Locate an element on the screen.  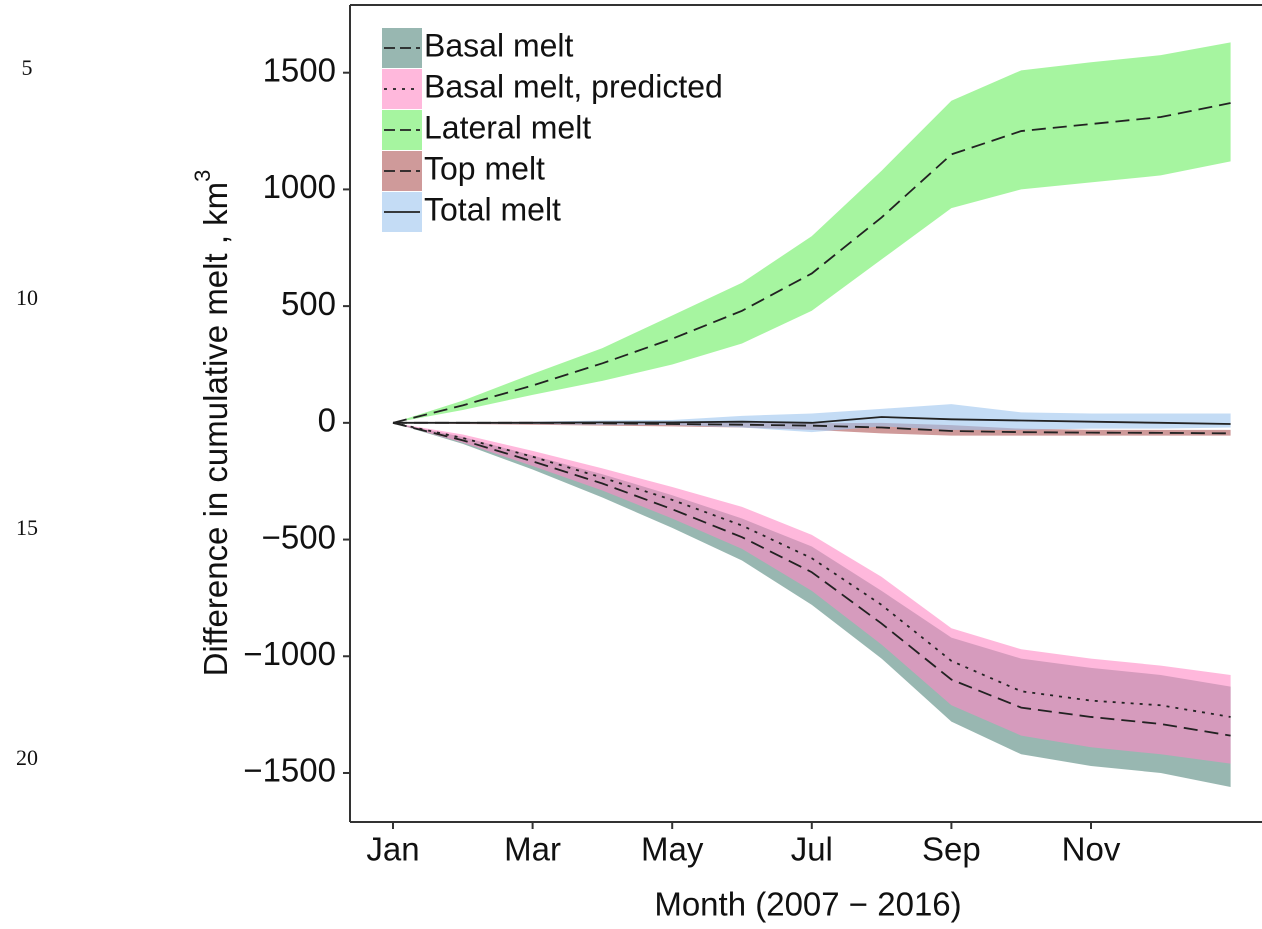
legend-label: Total melt is located at coordinates (492, 209).